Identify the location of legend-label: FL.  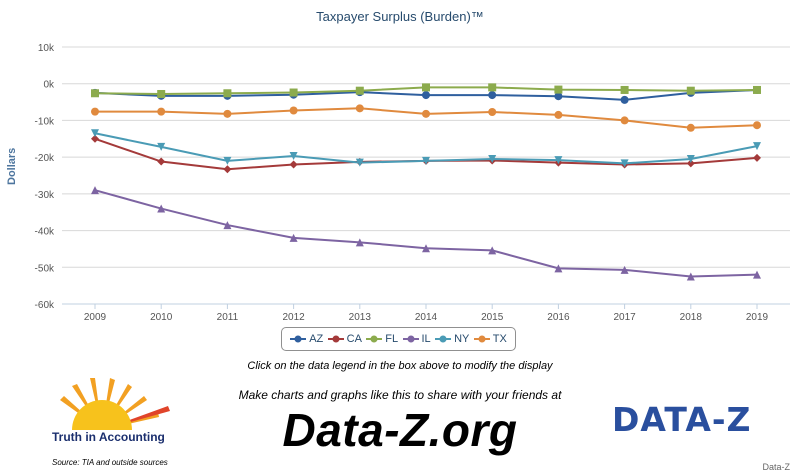
(392, 339).